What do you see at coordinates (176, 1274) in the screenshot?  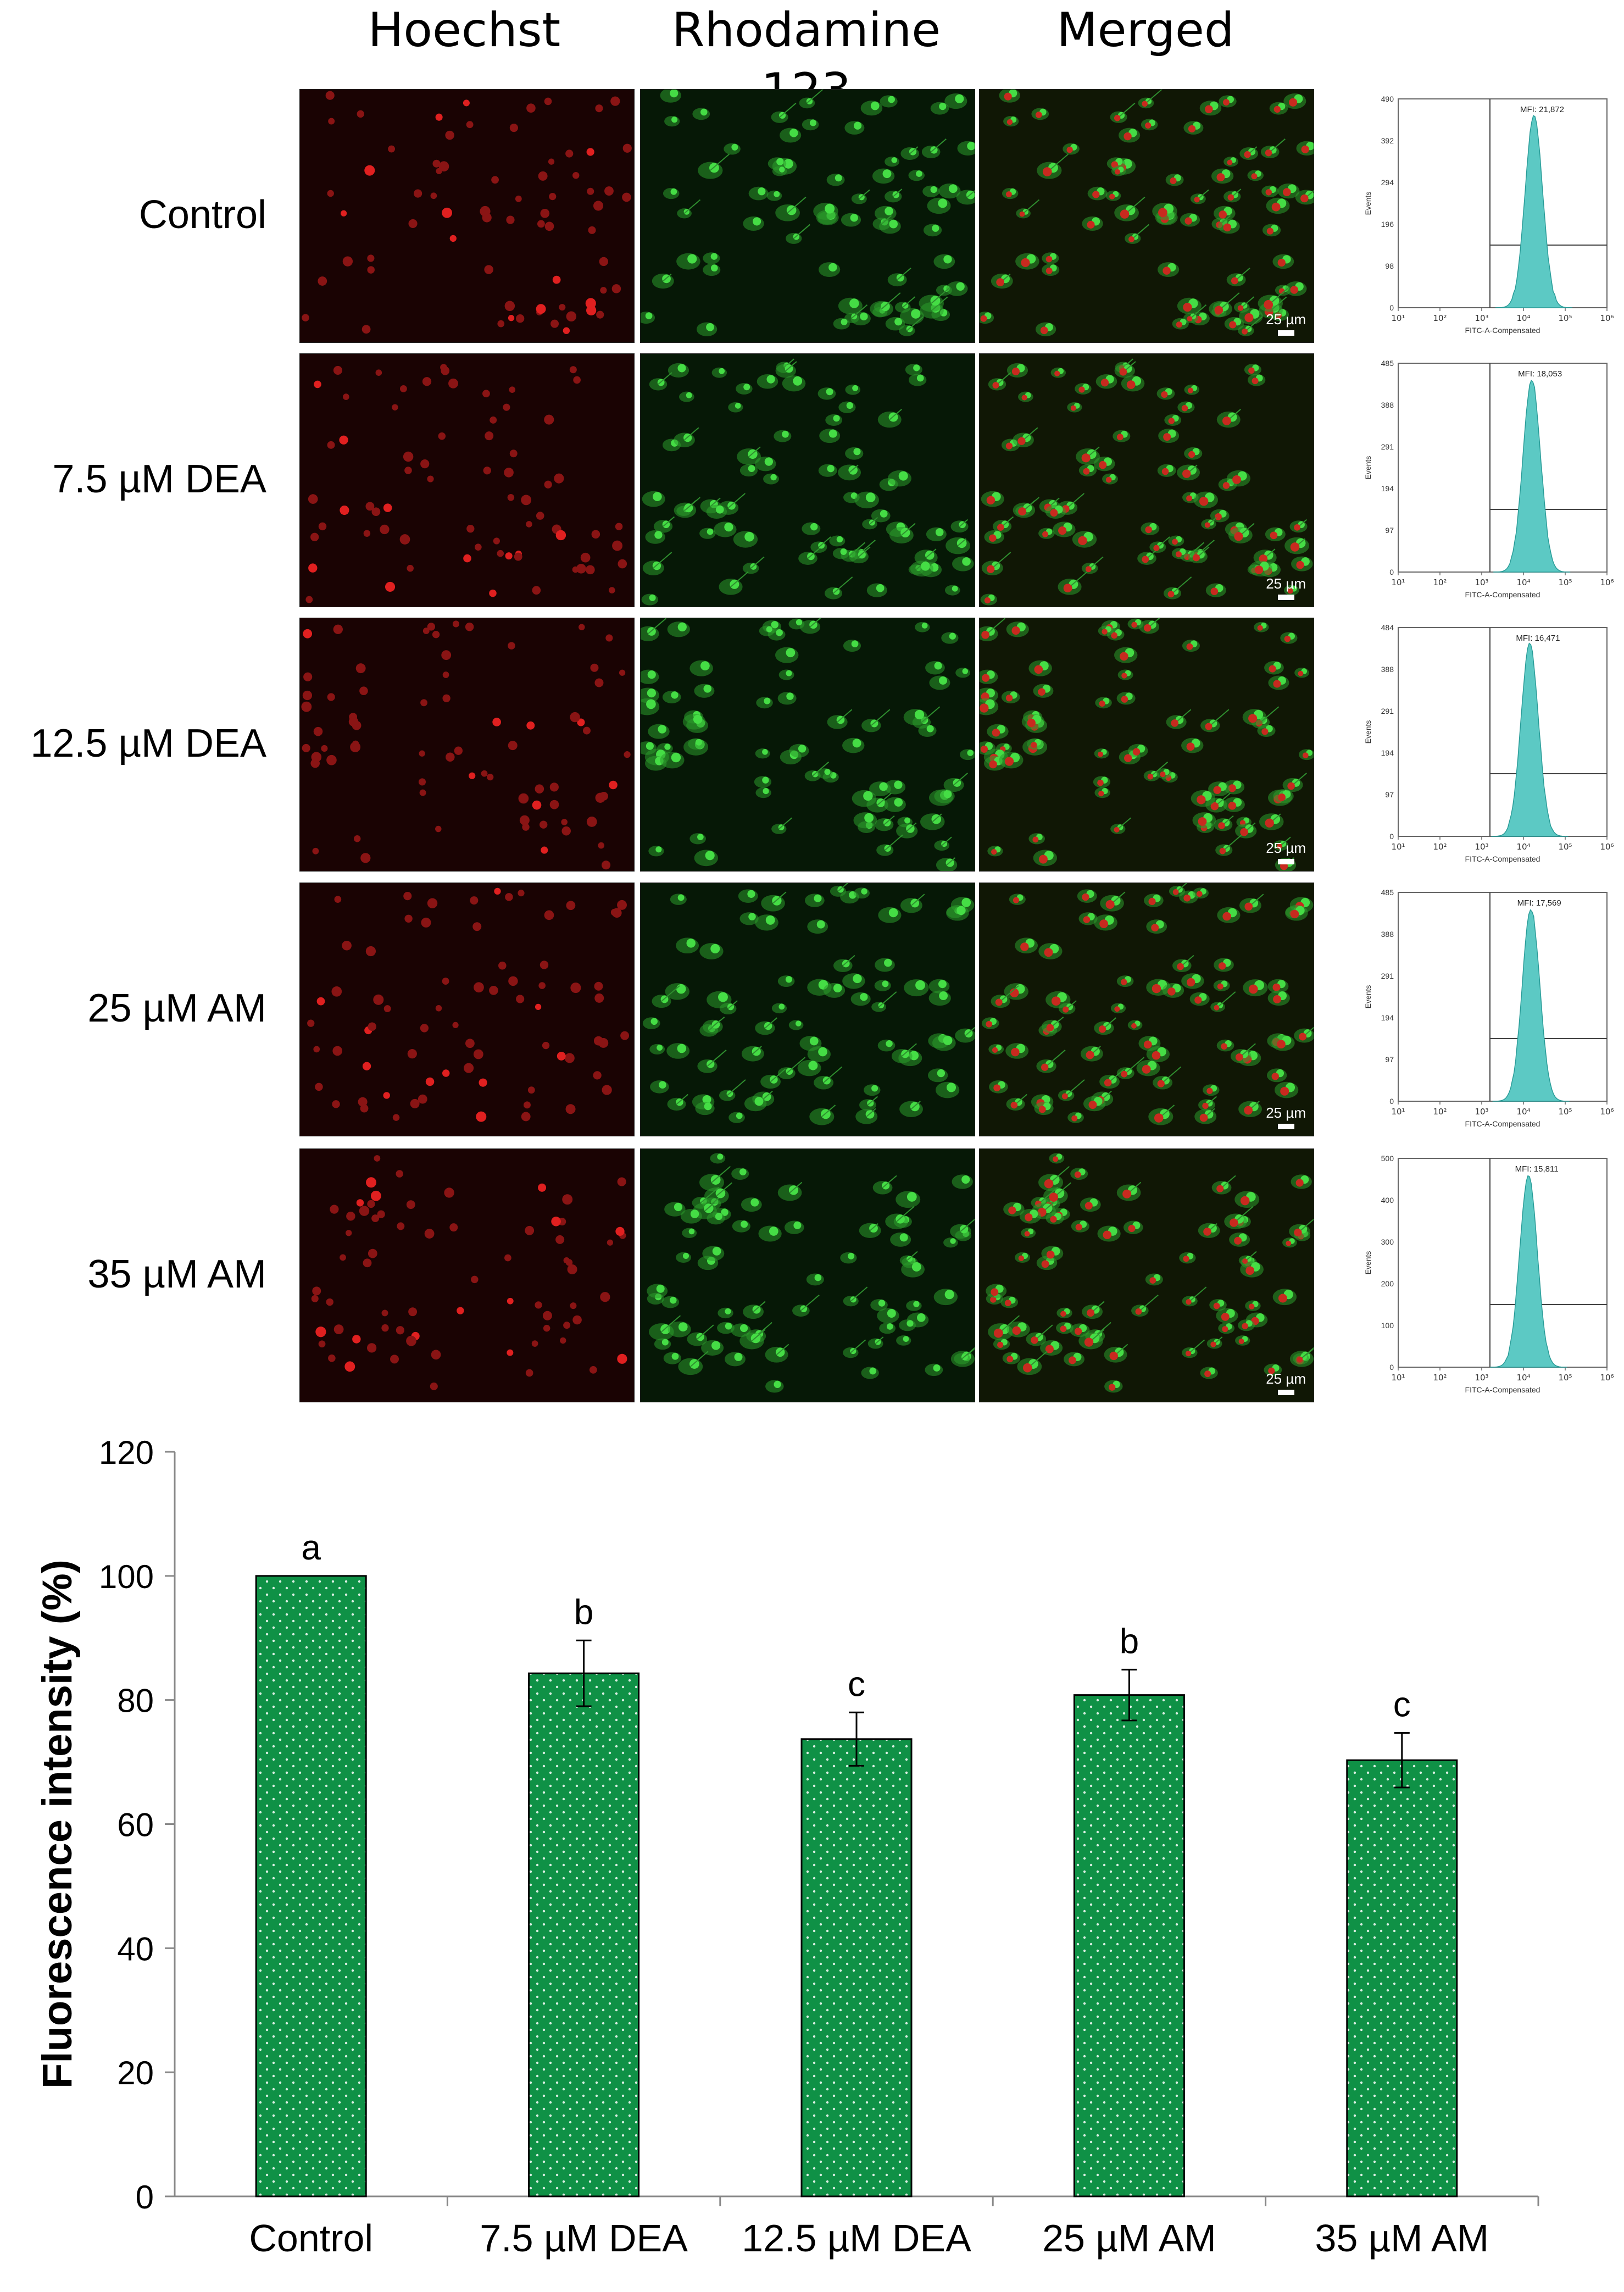 I see `row-label: 35 µM AM` at bounding box center [176, 1274].